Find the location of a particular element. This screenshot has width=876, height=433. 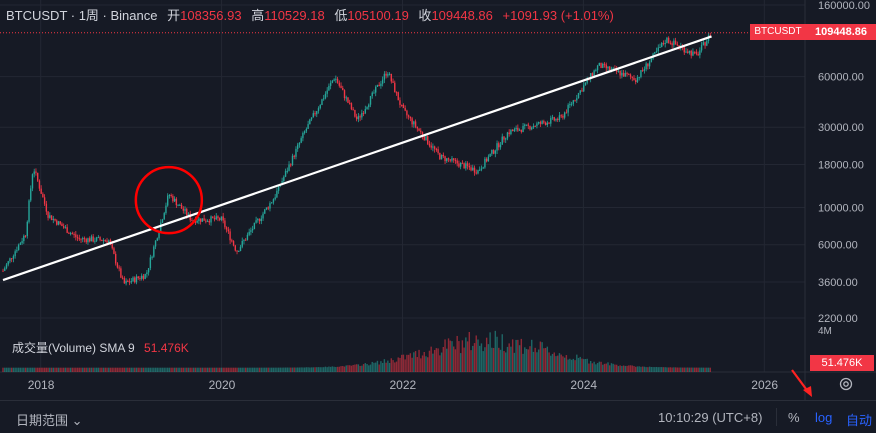

price-tick-label: 2200.00 is located at coordinates (838, 319).